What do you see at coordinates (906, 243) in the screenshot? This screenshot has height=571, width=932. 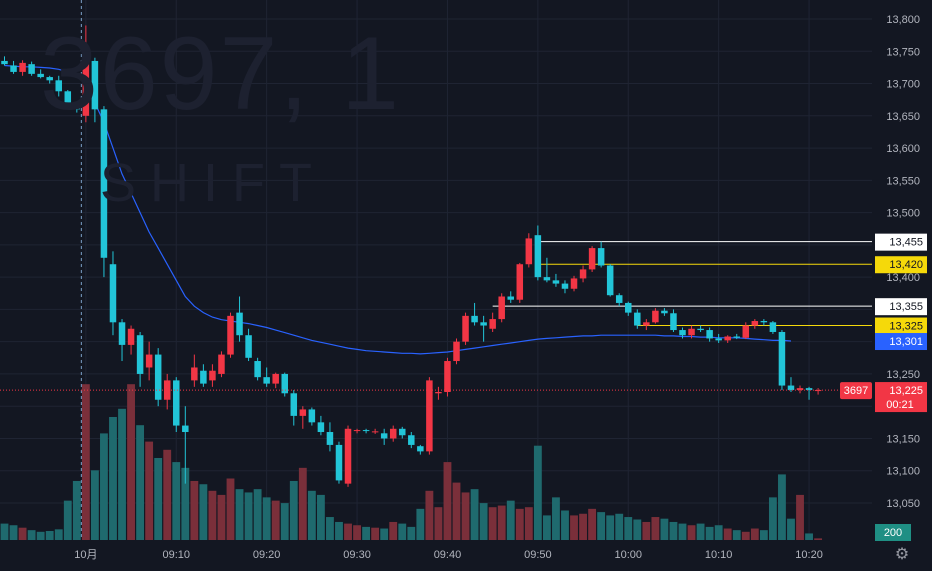 I see `price-tag-label: 13,455` at bounding box center [906, 243].